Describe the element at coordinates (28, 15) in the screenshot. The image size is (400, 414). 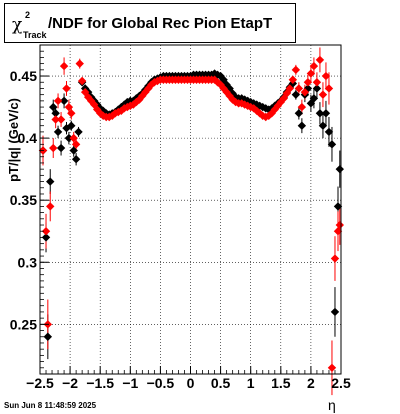
I see `title-superscript: 2` at that location.